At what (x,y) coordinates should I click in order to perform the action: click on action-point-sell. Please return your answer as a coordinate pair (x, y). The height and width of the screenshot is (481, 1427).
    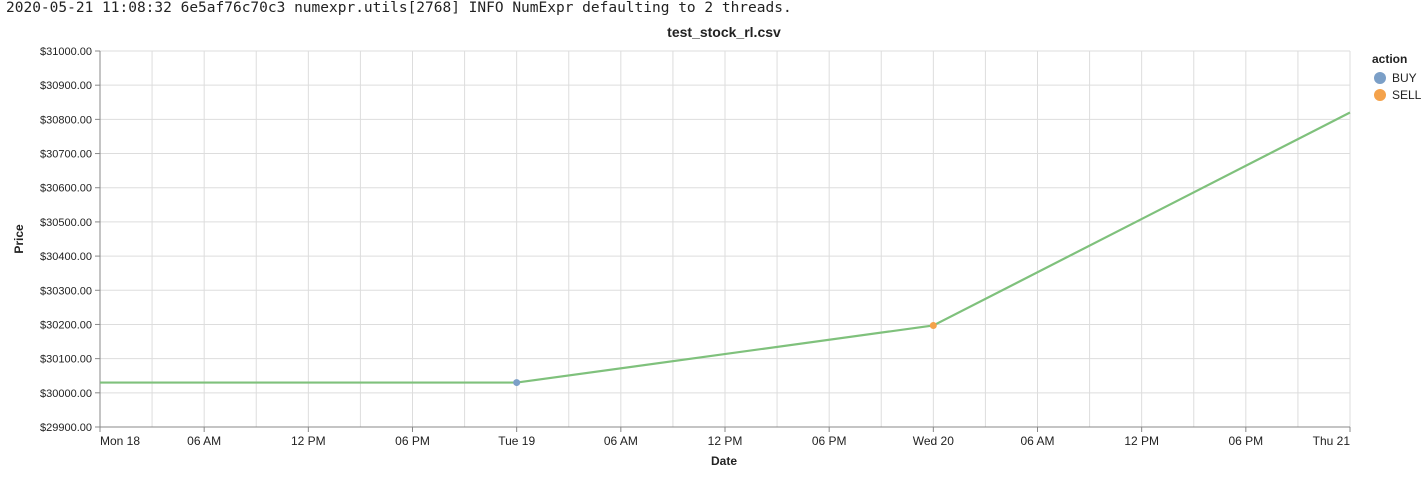
    Looking at the image, I should click on (933, 325).